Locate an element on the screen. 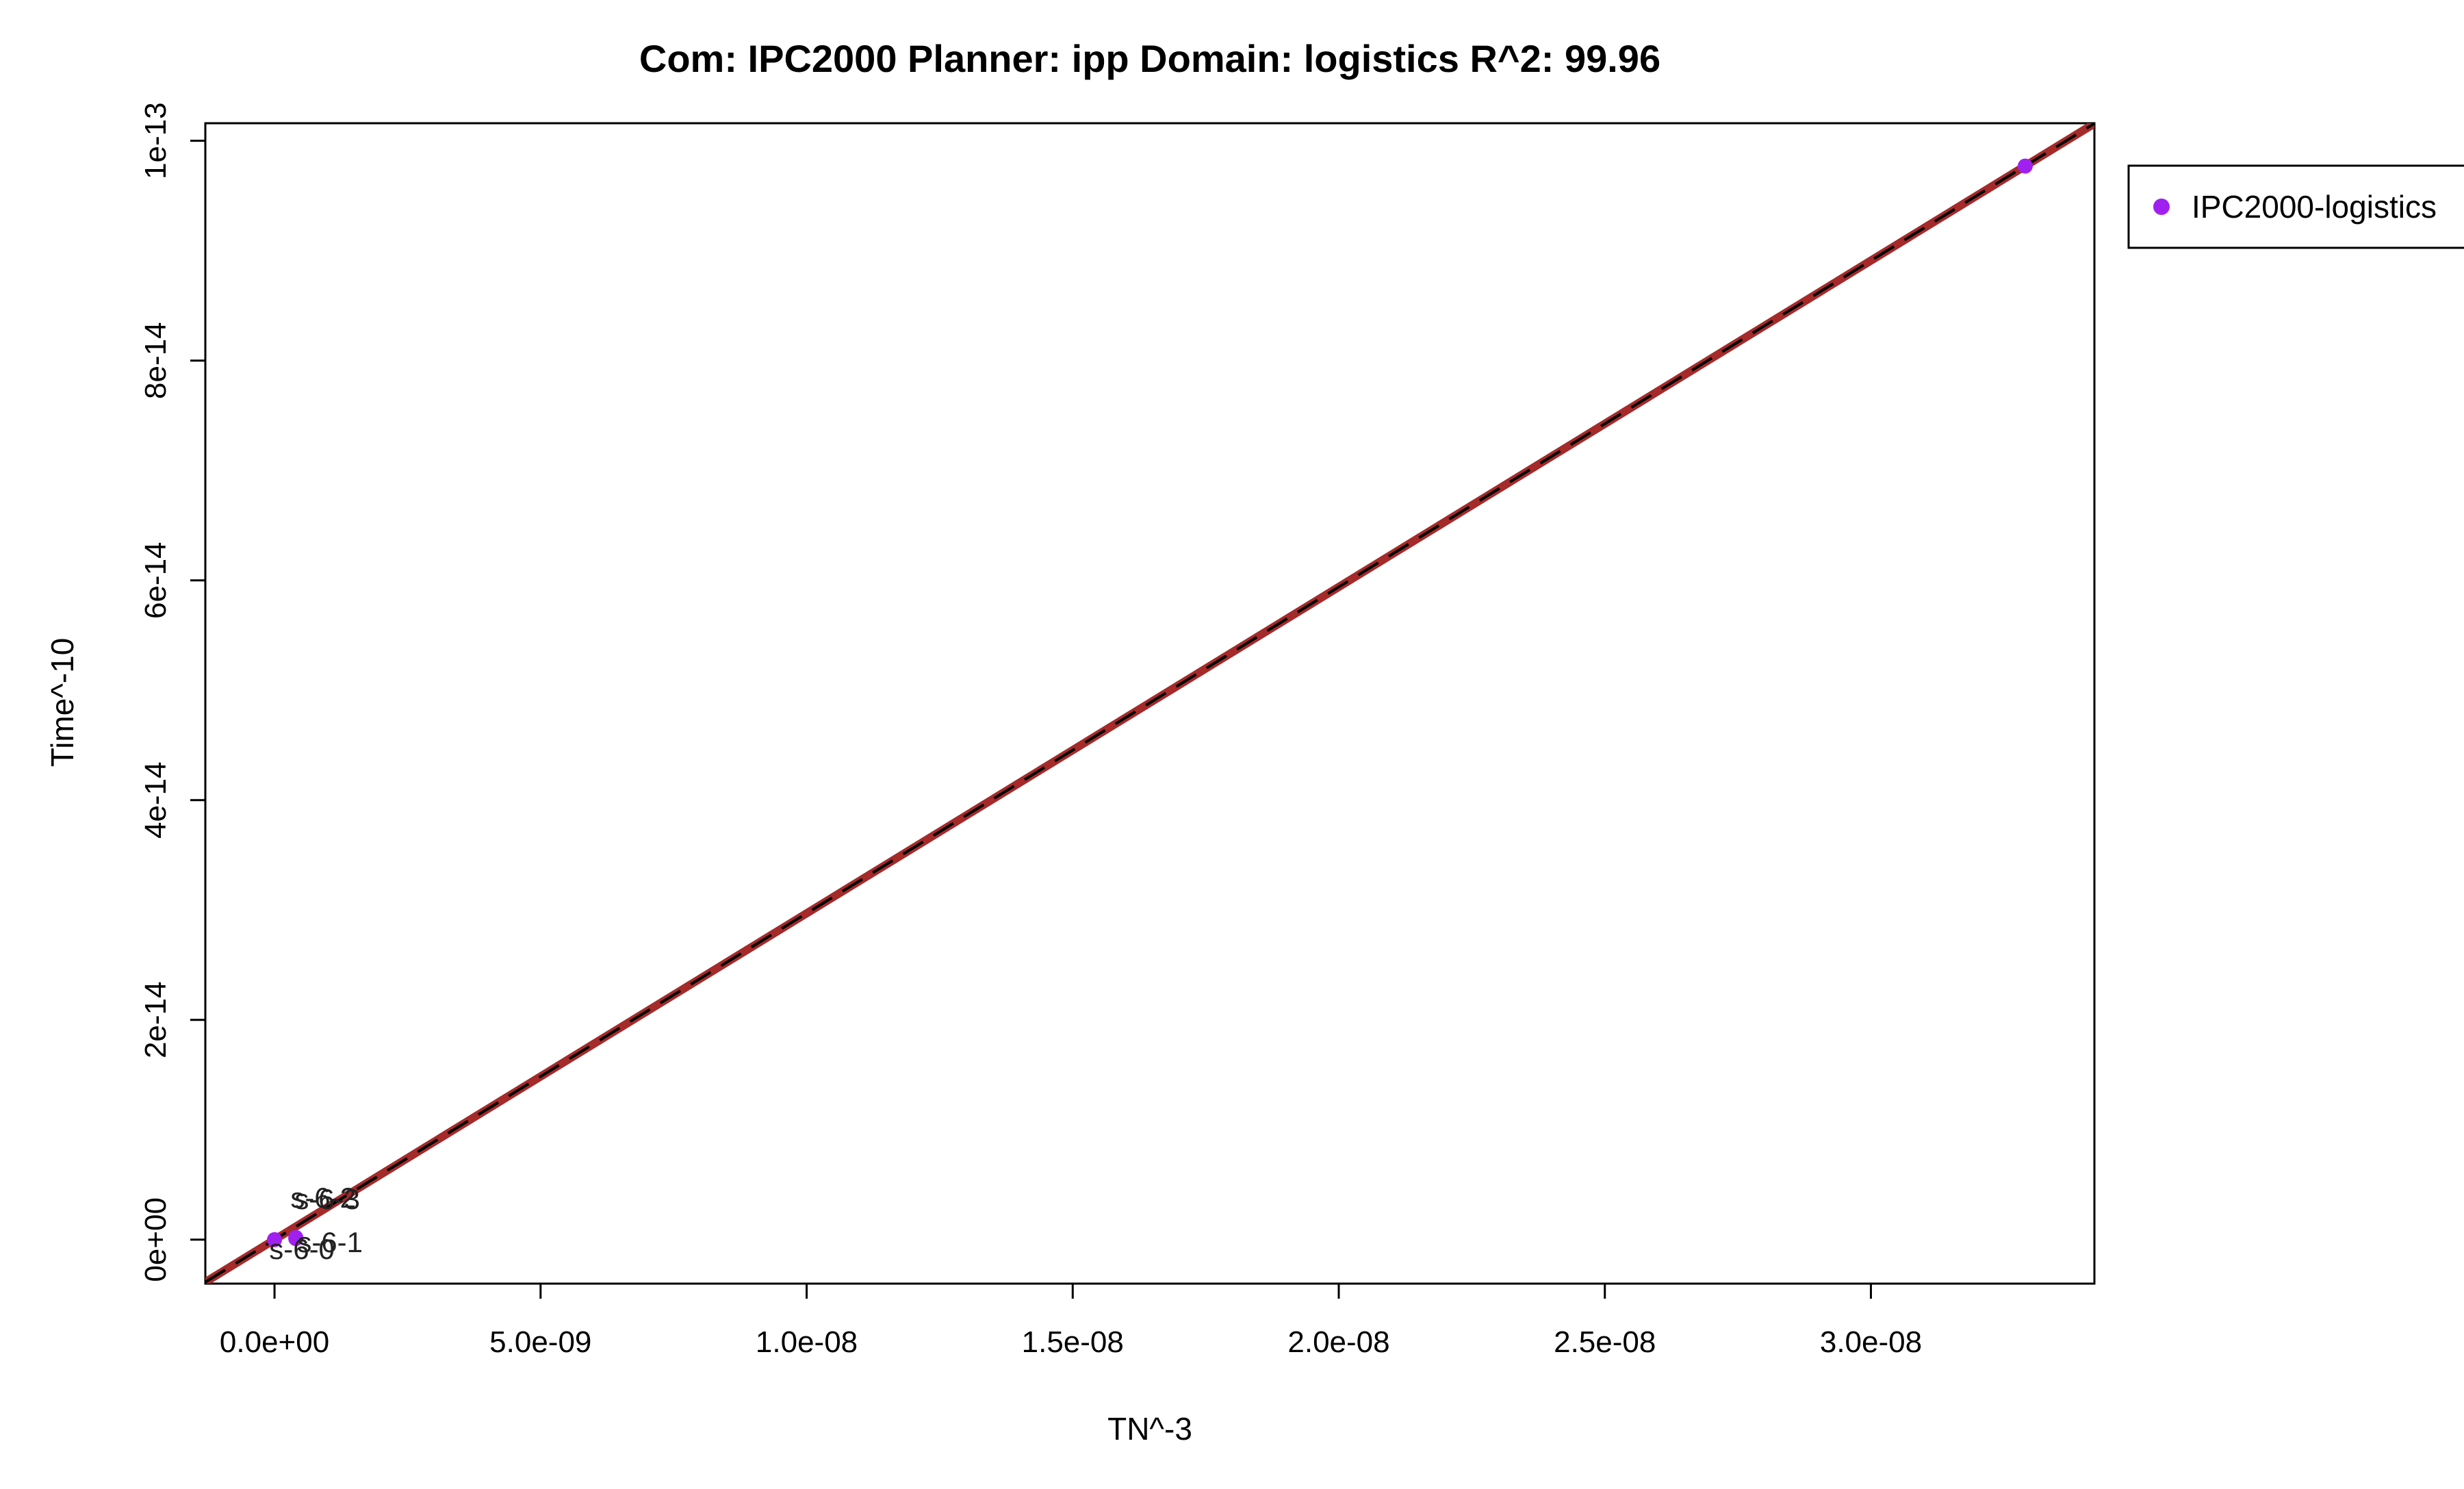  x-tick-label: 3.0e-08 is located at coordinates (1871, 1342).